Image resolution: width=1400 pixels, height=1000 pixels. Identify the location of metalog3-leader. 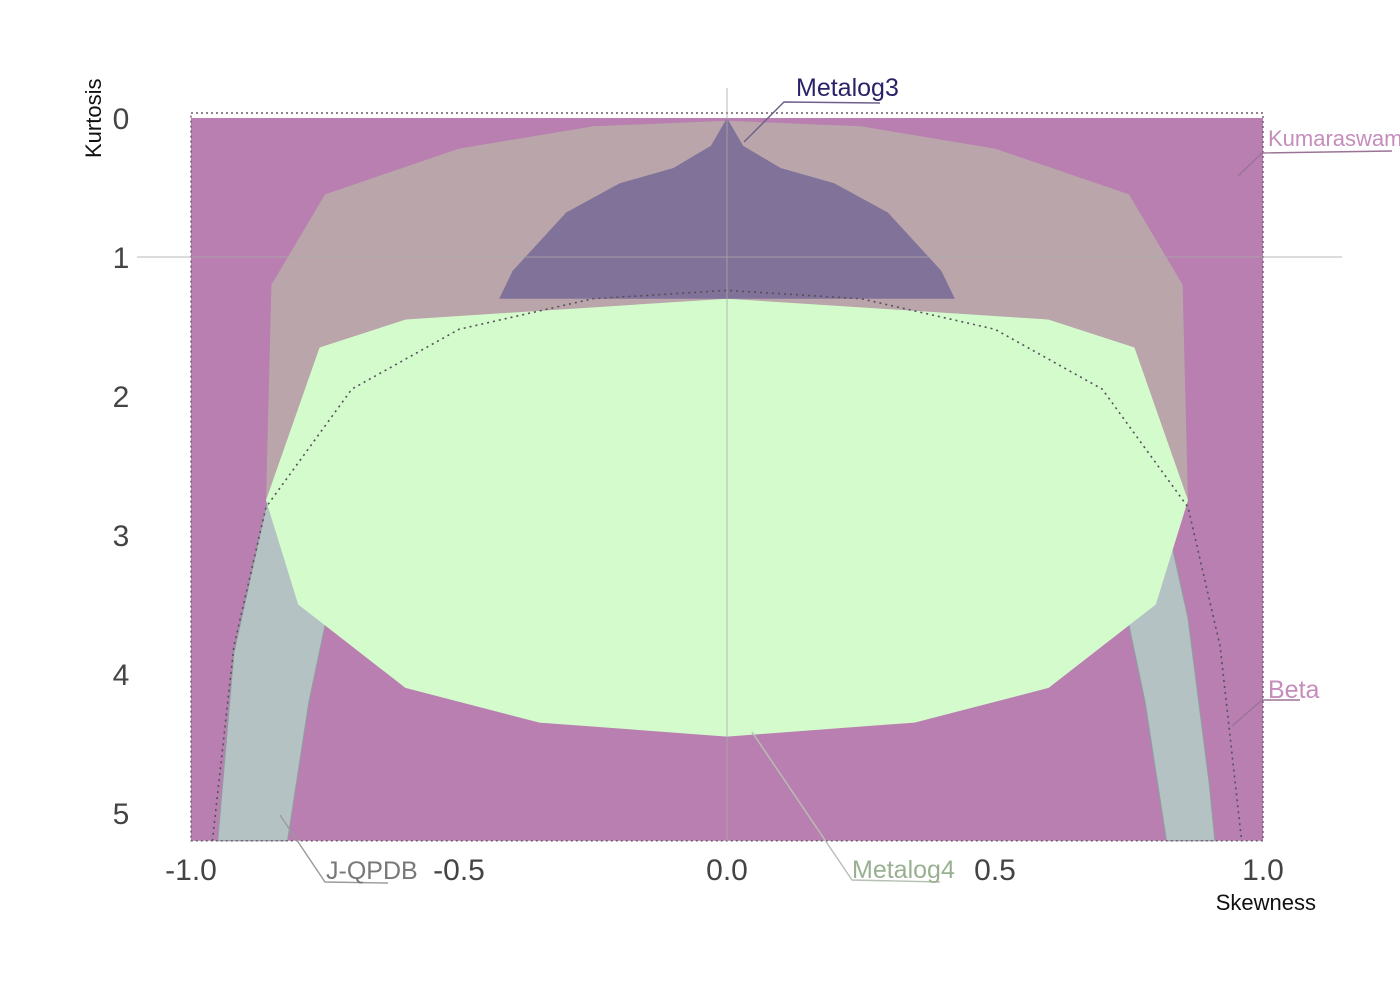
(812, 122).